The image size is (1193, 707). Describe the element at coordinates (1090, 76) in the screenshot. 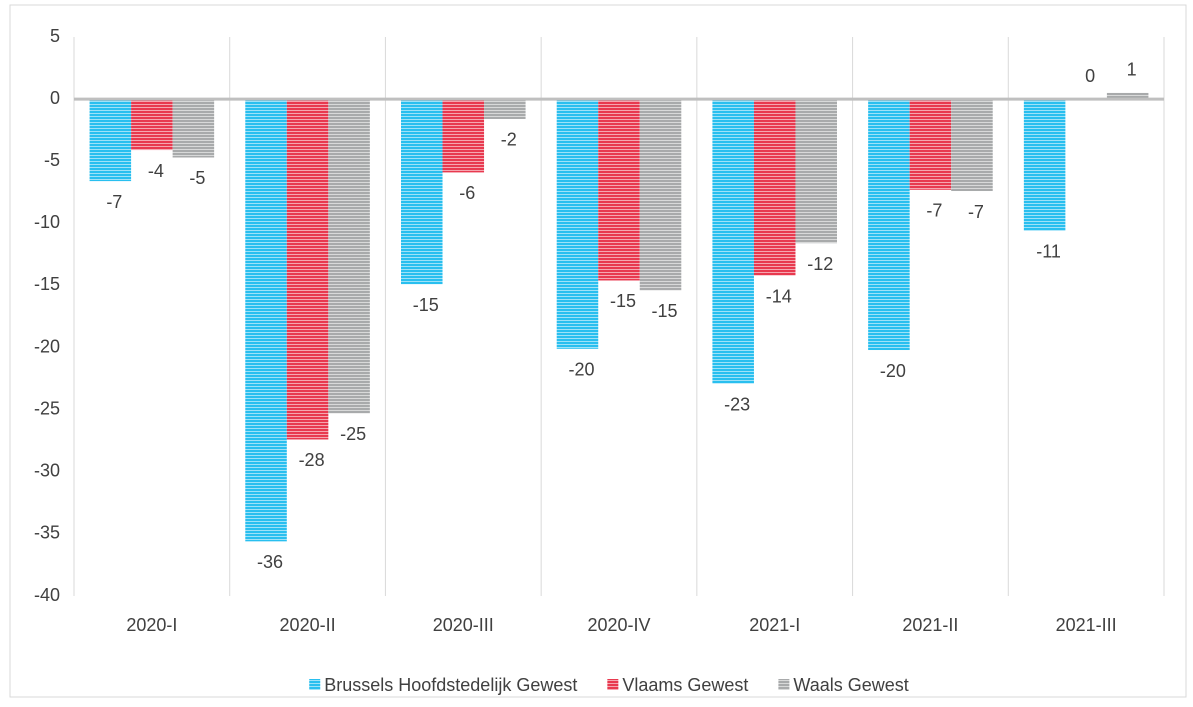

I see `data-label: 0` at that location.